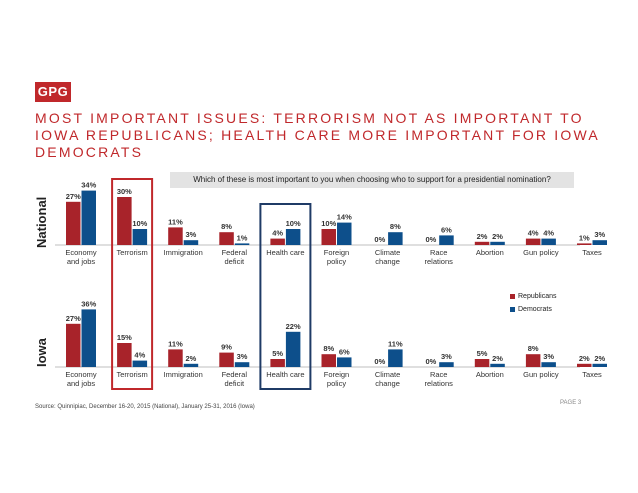 Image resolution: width=638 pixels, height=493 pixels. I want to click on data-label: 9%, so click(226, 347).